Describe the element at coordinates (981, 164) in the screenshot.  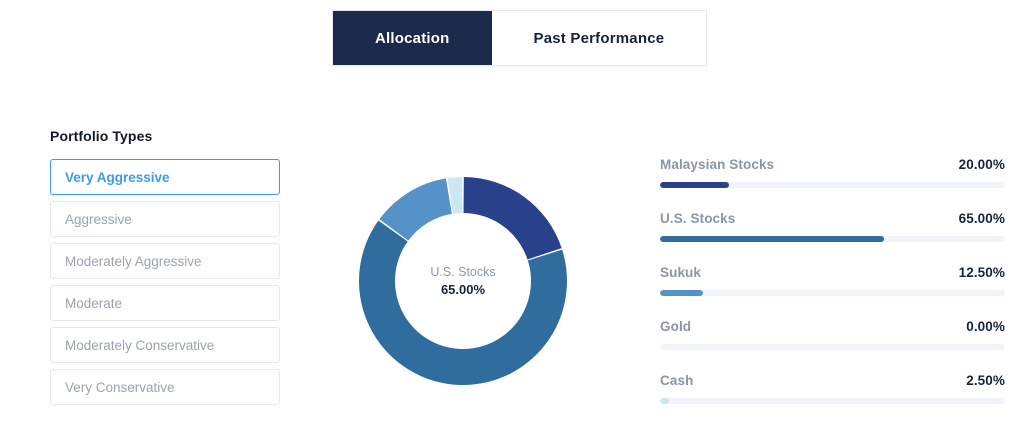
I see `allocation-value: 20.00%` at that location.